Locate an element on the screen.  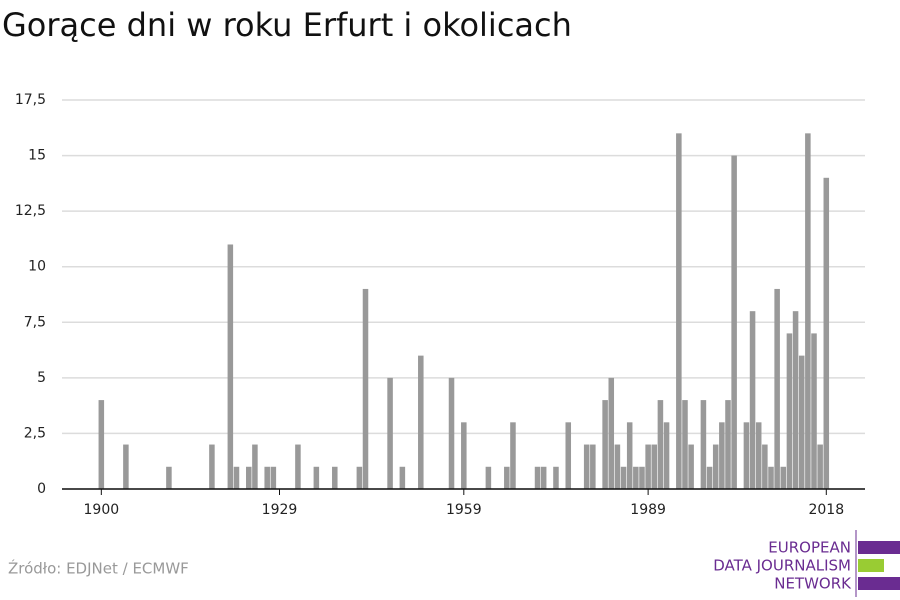
y-tick-label: 7,5 is located at coordinates (35, 322).